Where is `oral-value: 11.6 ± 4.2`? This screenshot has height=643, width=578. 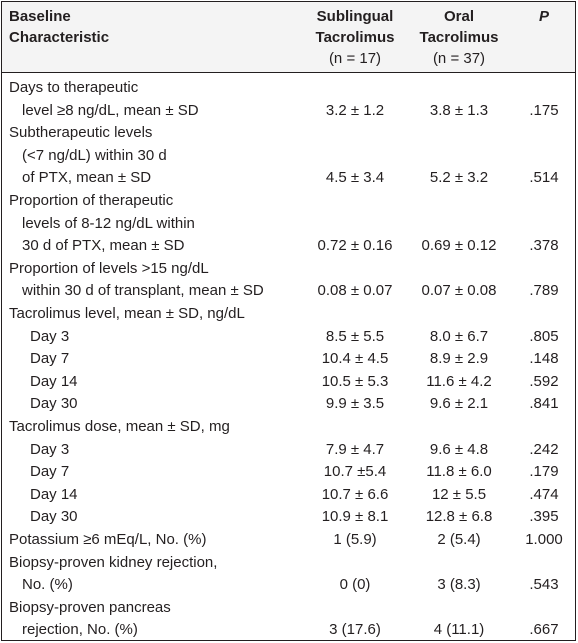
oral-value: 11.6 ± 4.2 is located at coordinates (459, 381).